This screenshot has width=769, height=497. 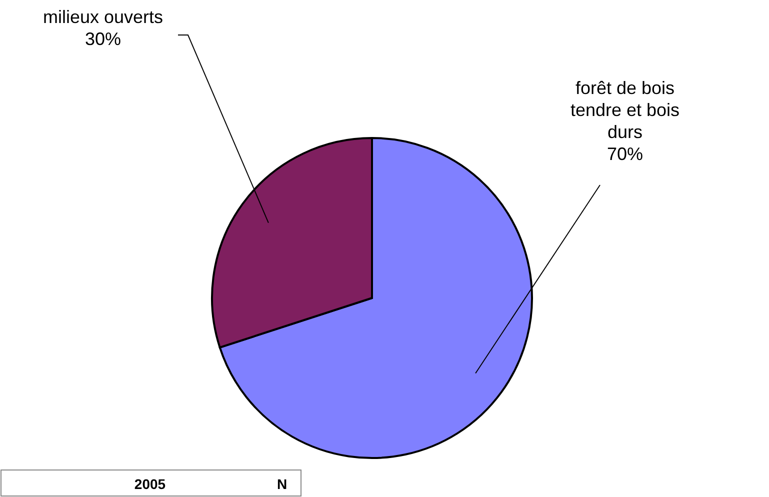 I want to click on slice-label: forêt de bois tendre et bois durs, so click(x=625, y=110).